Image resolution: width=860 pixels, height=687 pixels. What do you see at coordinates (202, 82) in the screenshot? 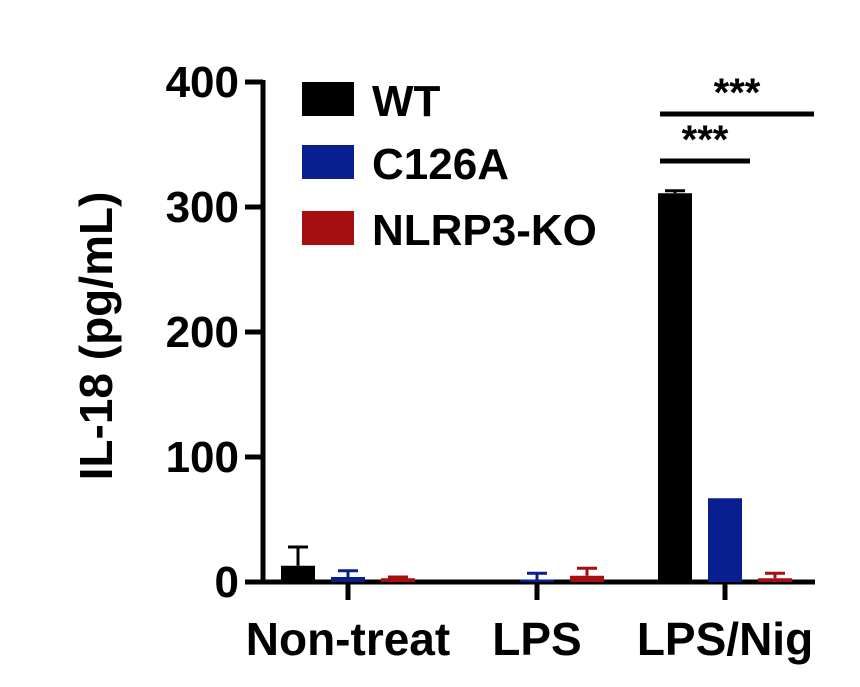
I see `y-tick-label: 400` at bounding box center [202, 82].